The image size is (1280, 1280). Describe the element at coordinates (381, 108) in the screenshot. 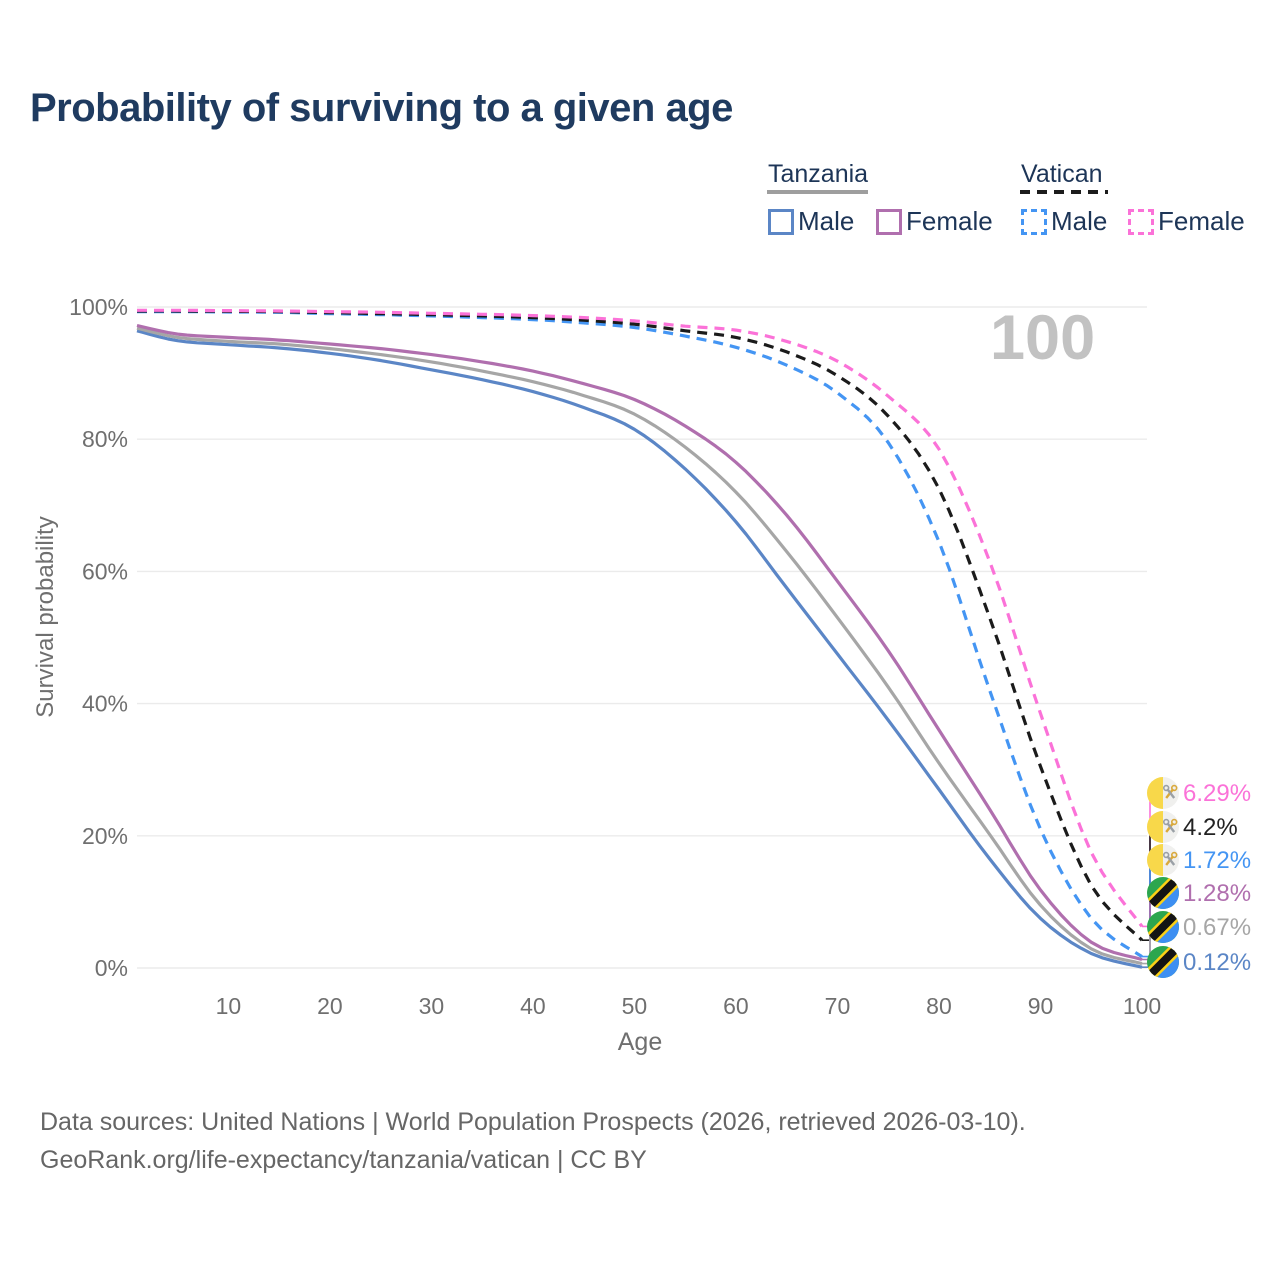

I see `page-title: Probability of surviving to a given age` at that location.